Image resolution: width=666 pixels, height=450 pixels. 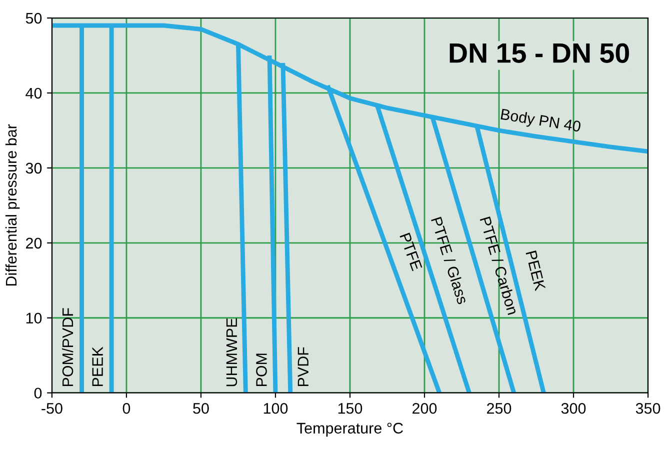 I want to click on text: PTFE / Glass, so click(x=449, y=260).